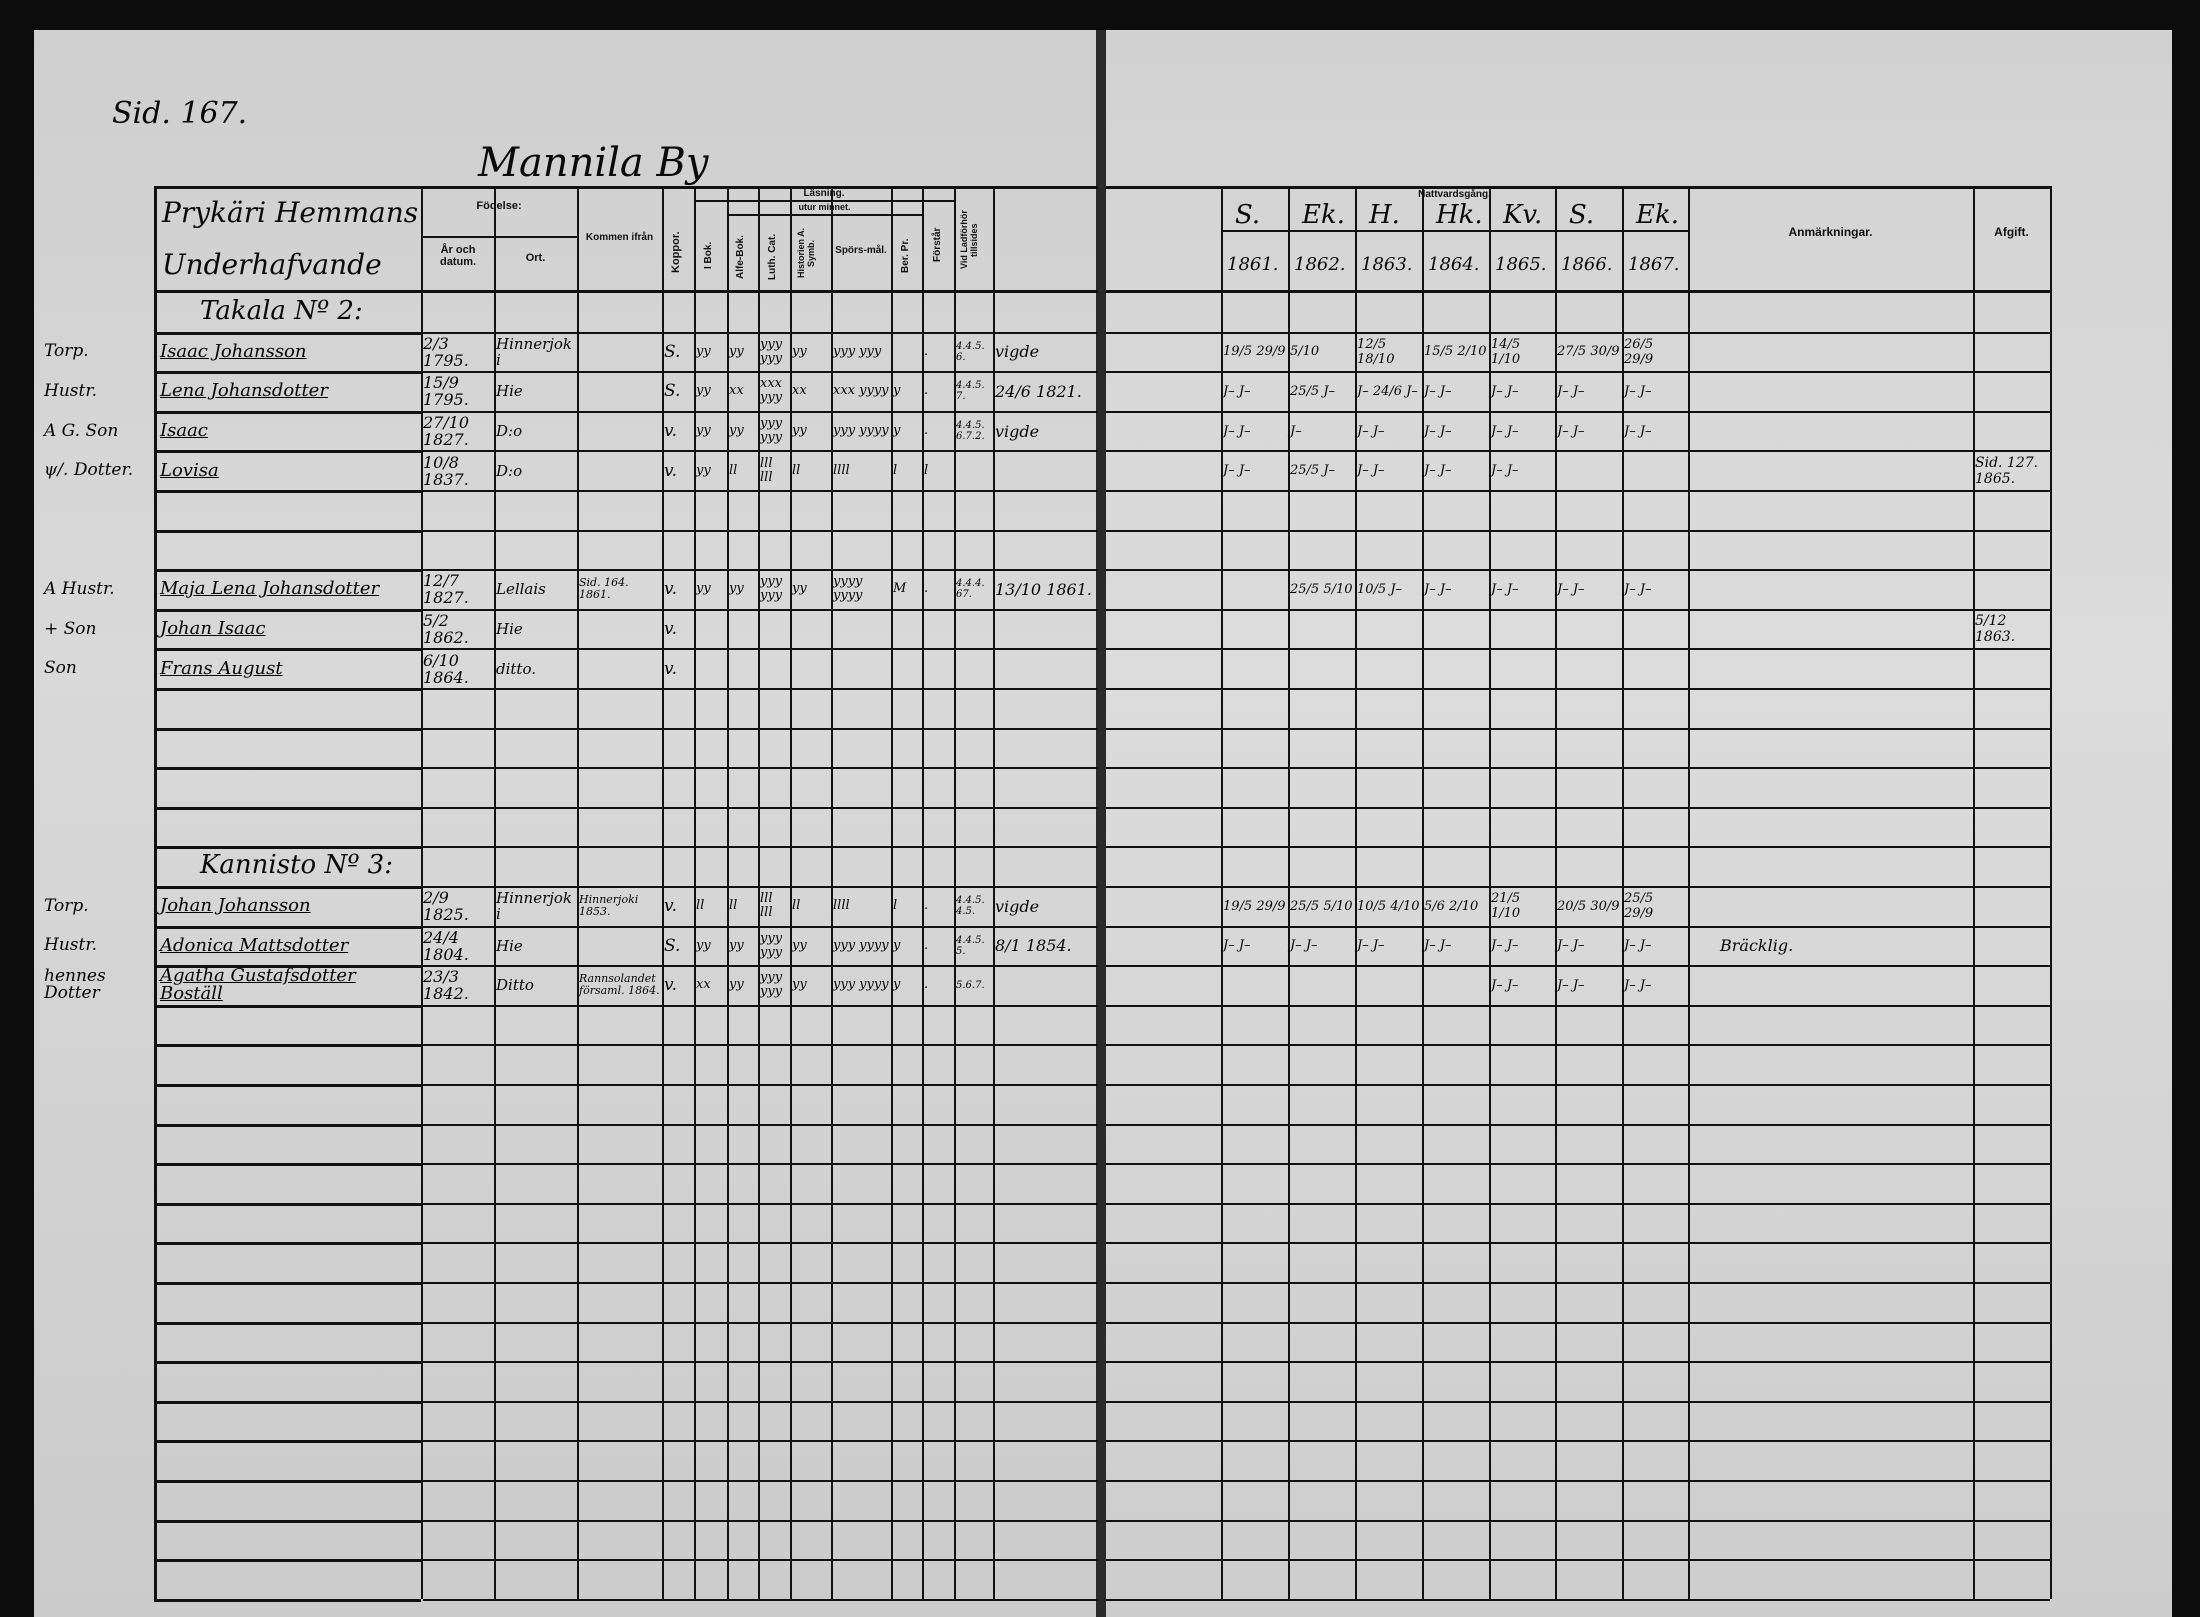 This screenshot has width=2200, height=1617. Describe the element at coordinates (1454, 264) in the screenshot. I see `communion-year: 1864.` at that location.